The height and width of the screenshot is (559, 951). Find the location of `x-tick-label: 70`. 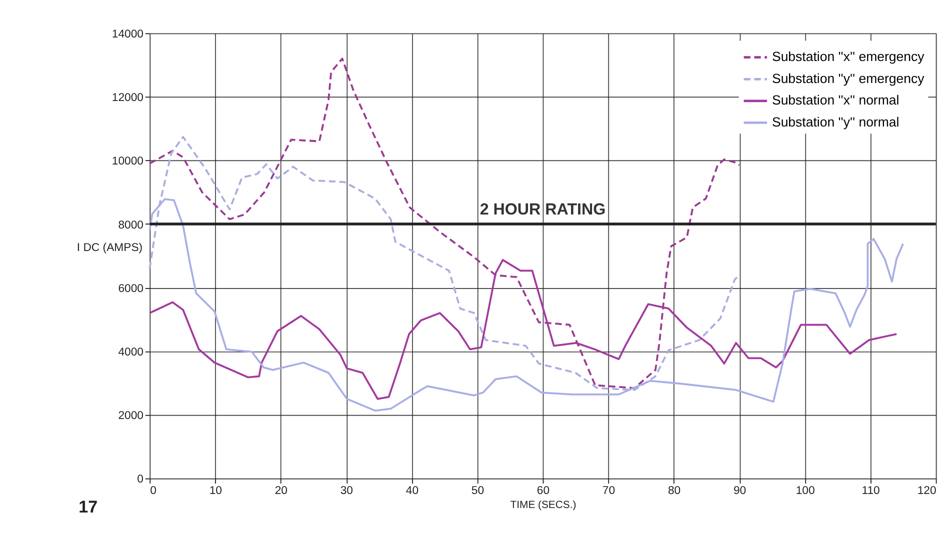

x-tick-label: 70 is located at coordinates (609, 491).